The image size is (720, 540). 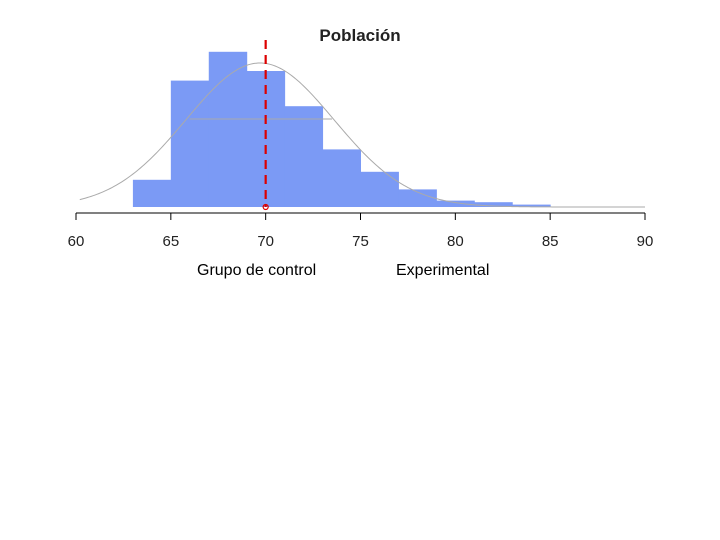 What do you see at coordinates (645, 241) in the screenshot?
I see `x-tick-label-90: 90` at bounding box center [645, 241].